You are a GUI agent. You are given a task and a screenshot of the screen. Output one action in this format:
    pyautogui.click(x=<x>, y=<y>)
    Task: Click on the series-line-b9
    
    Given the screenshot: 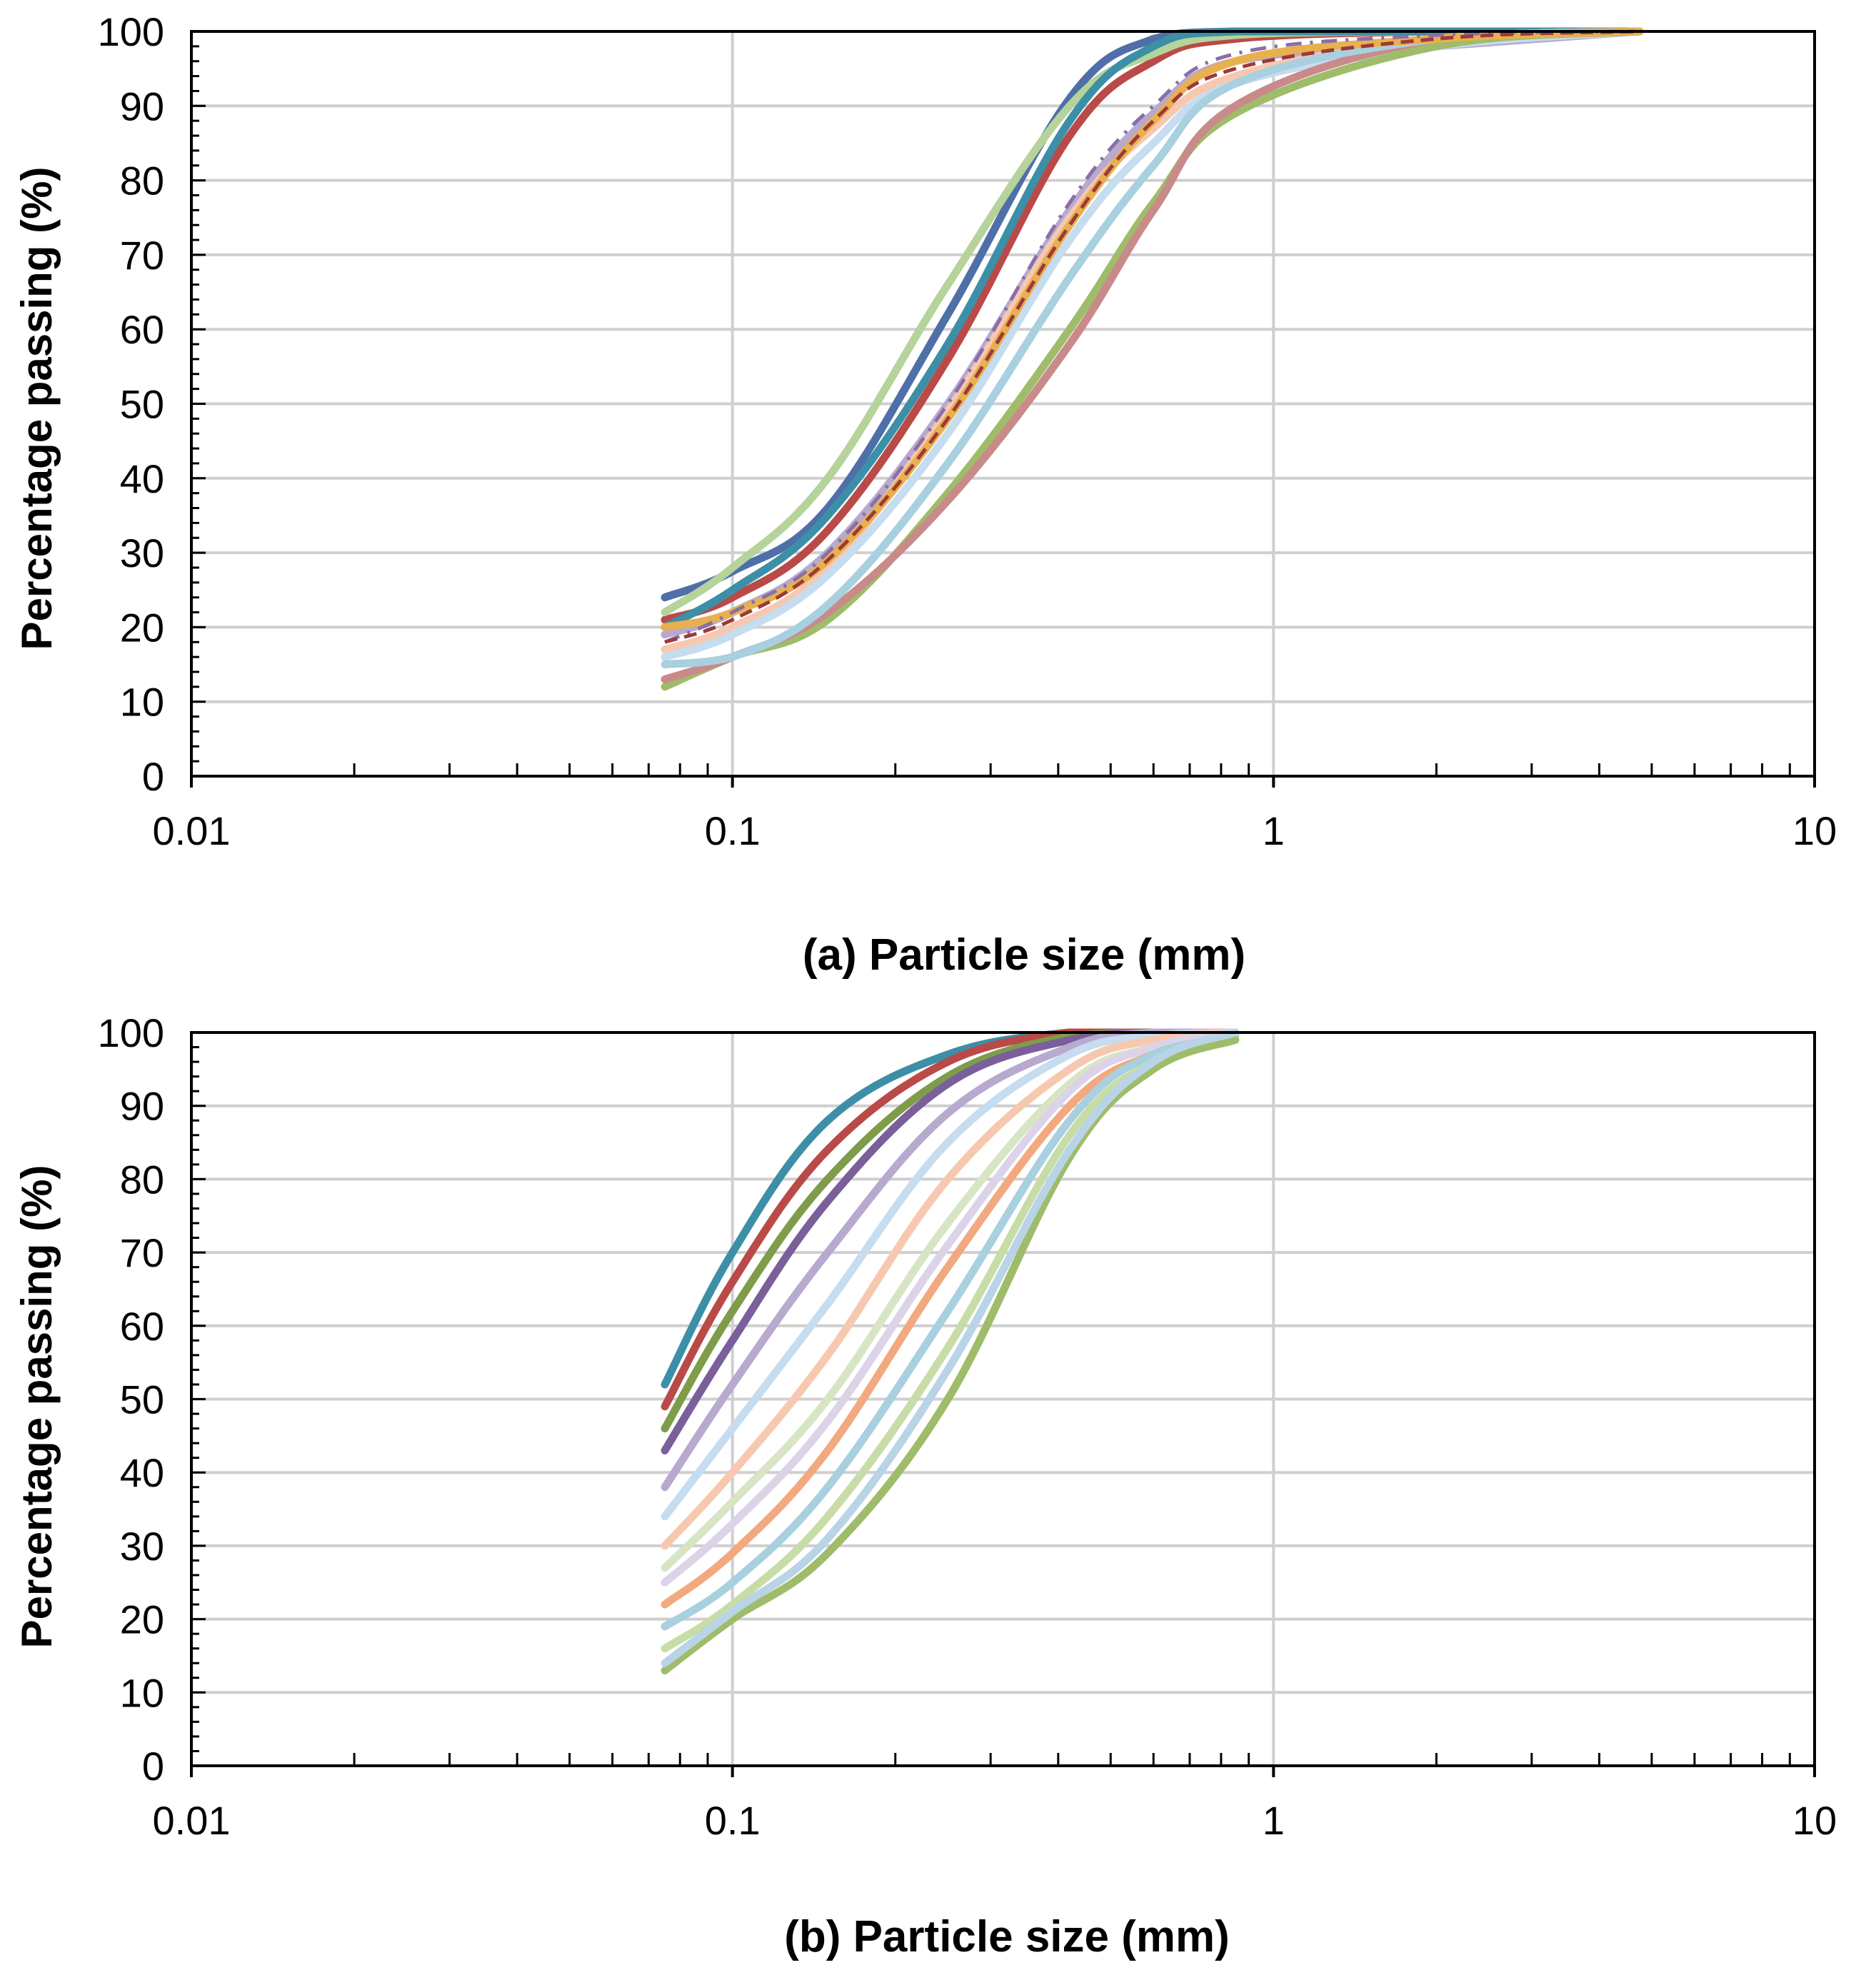 What is the action you would take?
    pyautogui.click(x=950, y=1307)
    